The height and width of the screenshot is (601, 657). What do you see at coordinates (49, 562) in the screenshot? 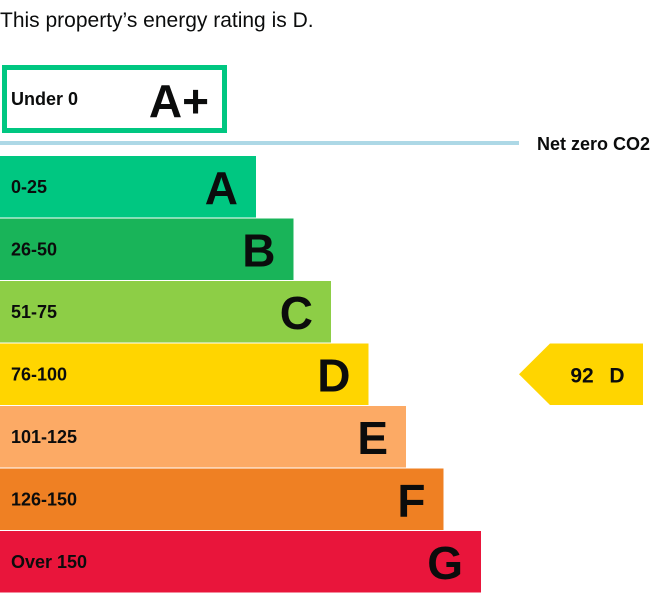
I see `band-range-g: Over 150` at bounding box center [49, 562].